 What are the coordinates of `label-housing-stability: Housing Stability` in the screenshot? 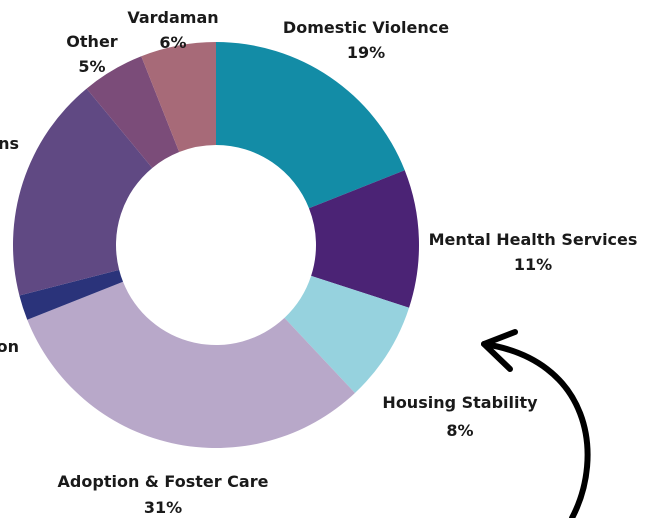 It's located at (460, 402).